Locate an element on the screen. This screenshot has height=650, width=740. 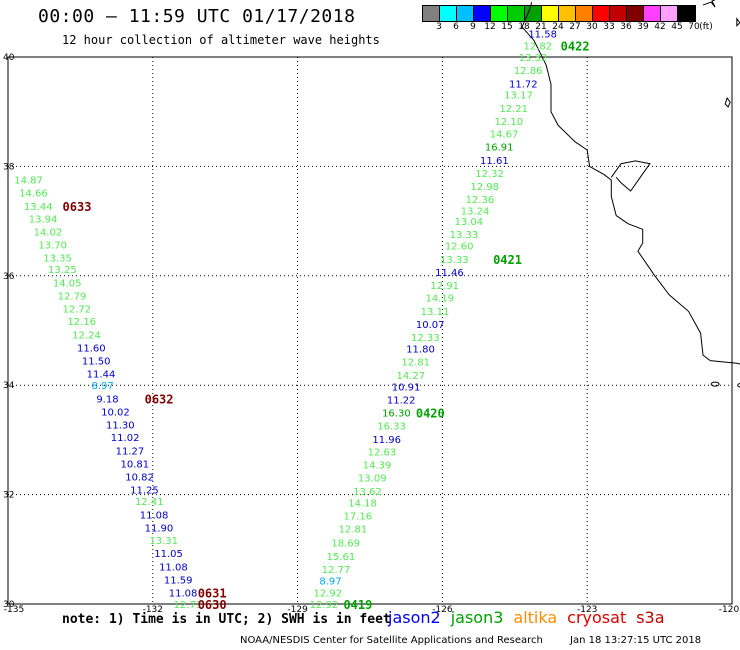
swh-label: 14.67 is located at coordinates (504, 135).